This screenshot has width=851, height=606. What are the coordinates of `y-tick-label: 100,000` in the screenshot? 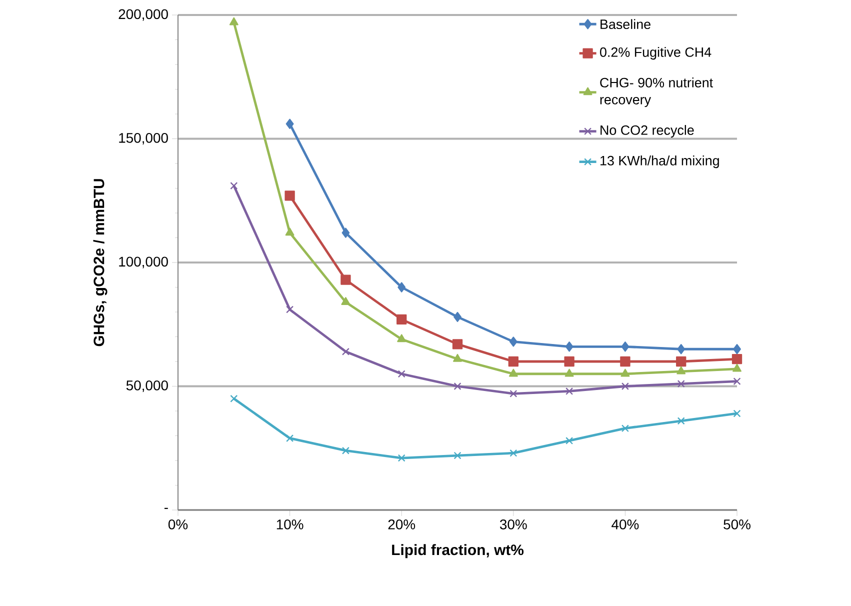 It's located at (143, 262).